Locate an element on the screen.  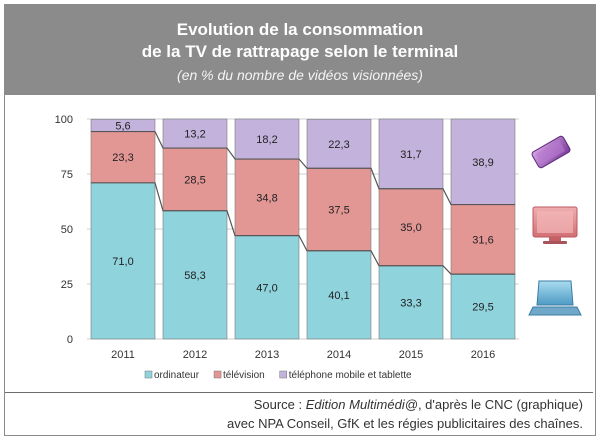
chart-title-line1: Evolution de la consommation is located at coordinates (300, 29).